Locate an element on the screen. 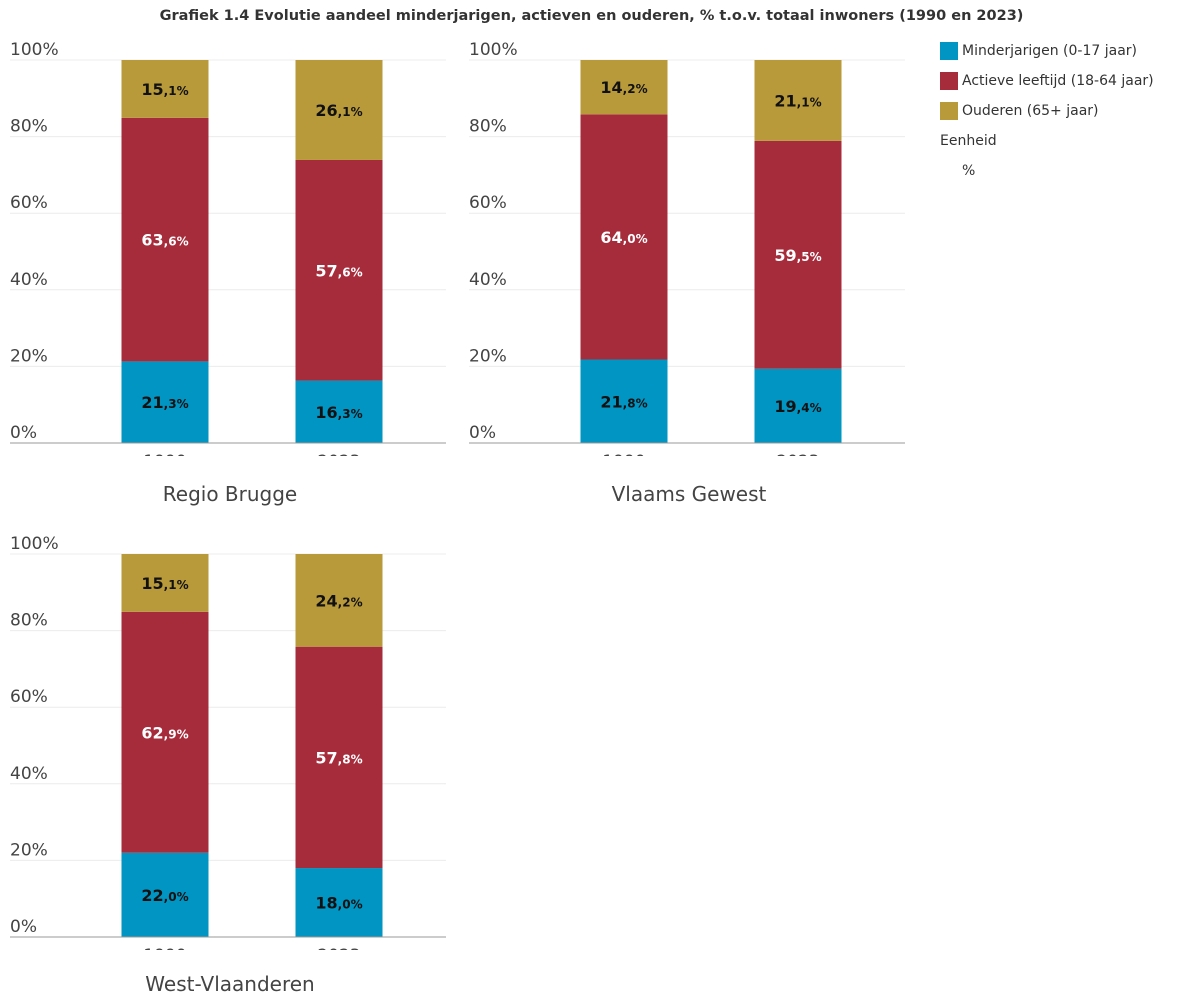  legend-item-actieve-leeftijd: Actieve leeftijd (18-64 jaar) is located at coordinates (1047, 81).